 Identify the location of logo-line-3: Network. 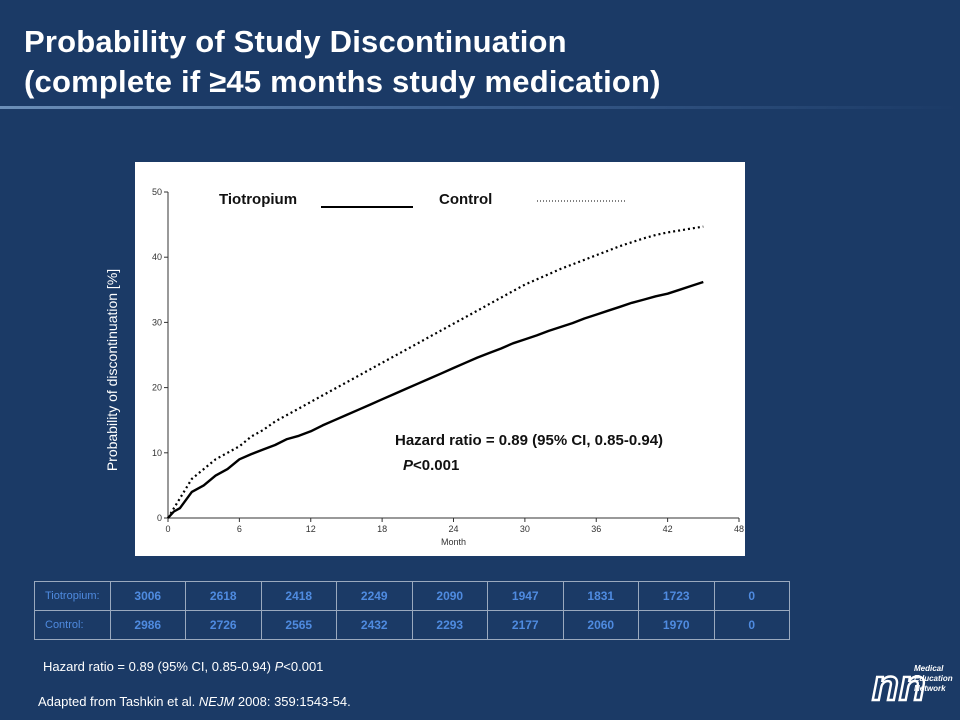
(930, 688).